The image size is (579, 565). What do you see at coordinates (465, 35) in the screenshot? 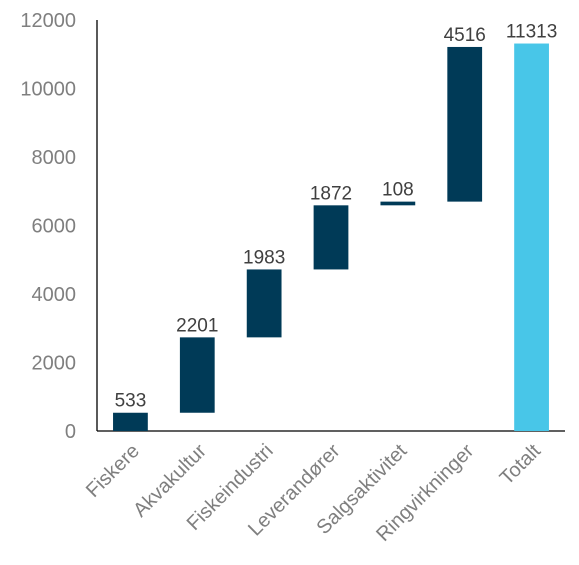
I see `data-label: 4516` at bounding box center [465, 35].